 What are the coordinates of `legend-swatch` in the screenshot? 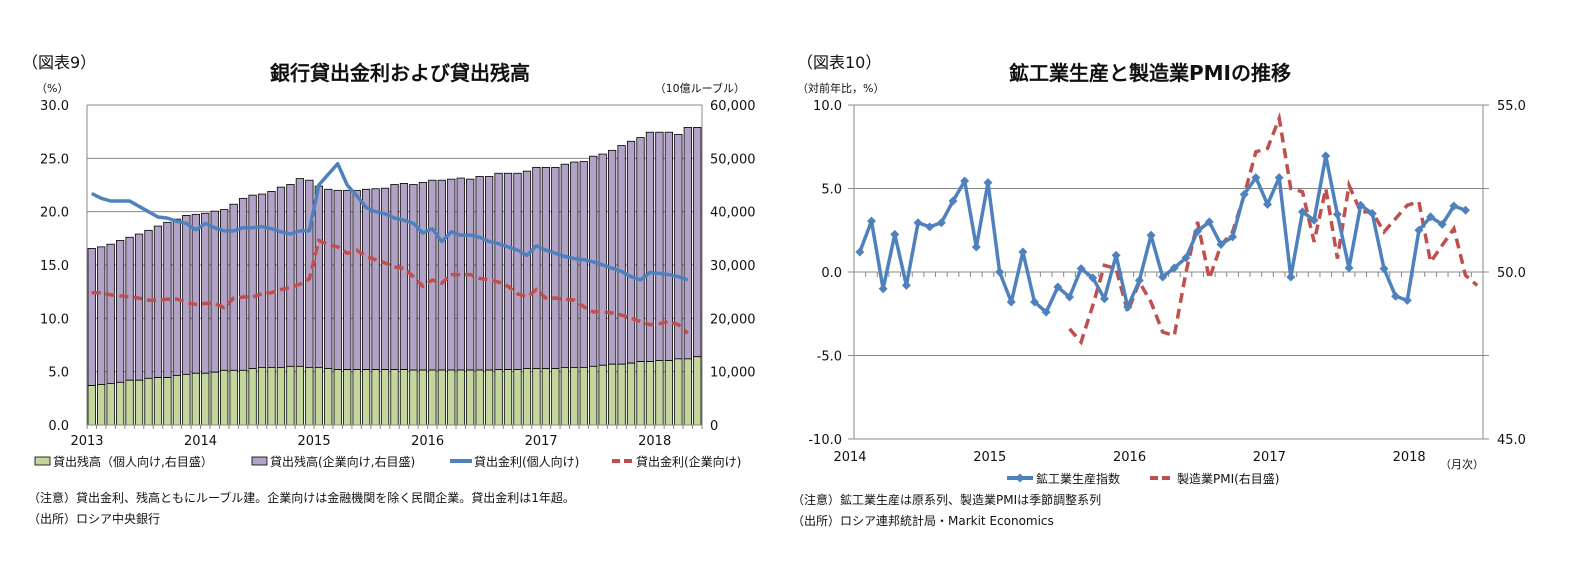 It's located at (259, 461).